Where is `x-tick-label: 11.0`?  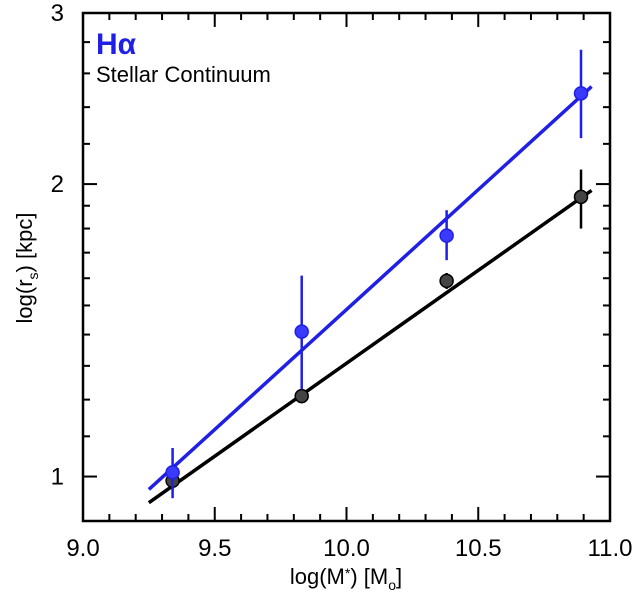 x-tick-label: 11.0 is located at coordinates (610, 548).